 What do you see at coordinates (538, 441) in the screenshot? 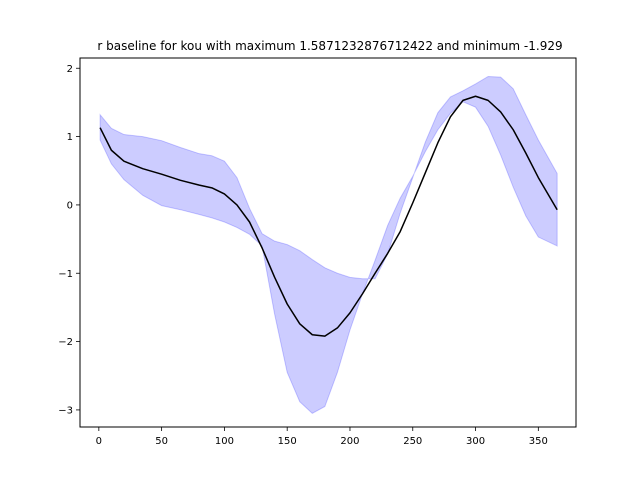
I see `x-tick-label: 350` at bounding box center [538, 441].